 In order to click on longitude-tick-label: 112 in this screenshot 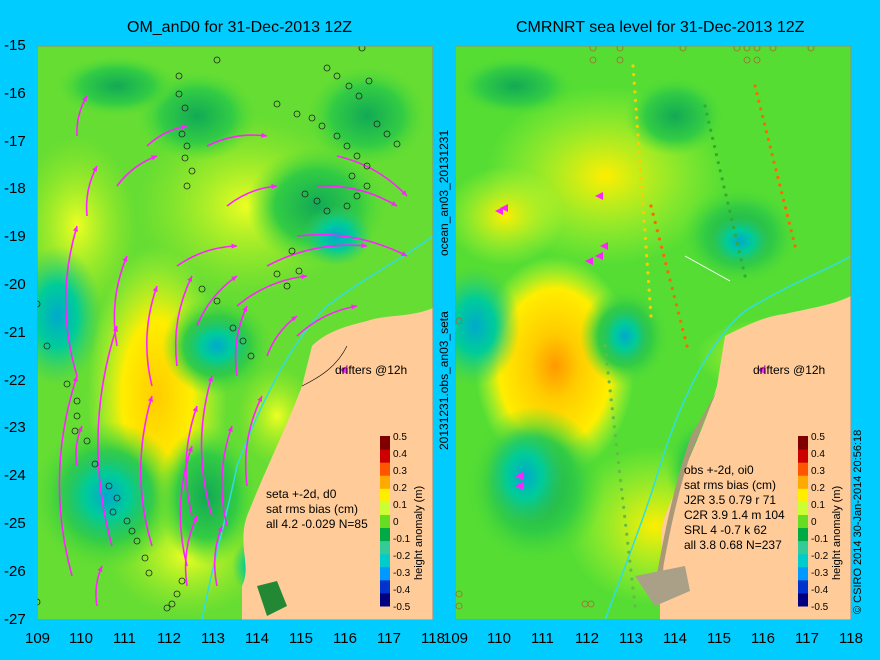, I will do `click(587, 638)`.